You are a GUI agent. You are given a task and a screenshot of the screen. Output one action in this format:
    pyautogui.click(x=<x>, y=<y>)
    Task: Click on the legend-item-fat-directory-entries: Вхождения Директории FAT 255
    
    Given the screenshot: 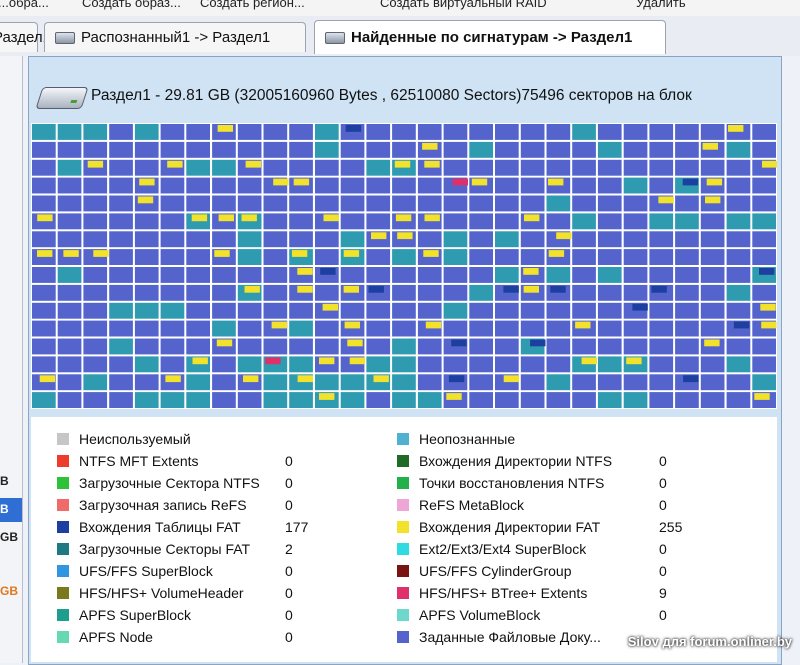 What is the action you would take?
    pyautogui.click(x=582, y=527)
    